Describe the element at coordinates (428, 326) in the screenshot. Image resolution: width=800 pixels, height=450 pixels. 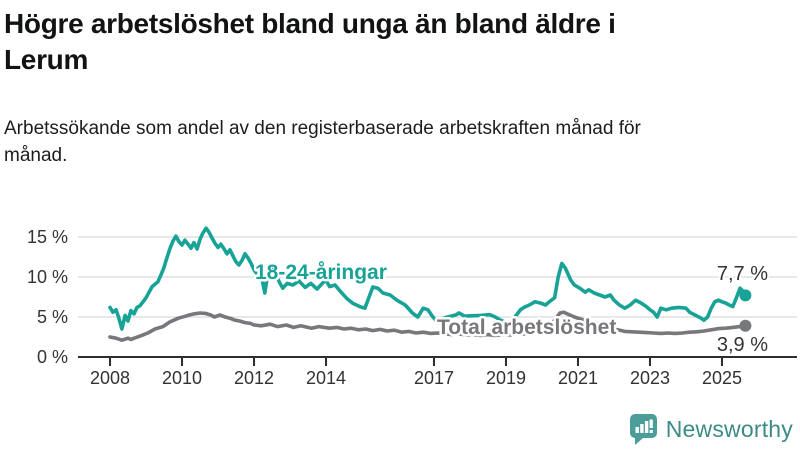
I see `total-unemployment-line` at that location.